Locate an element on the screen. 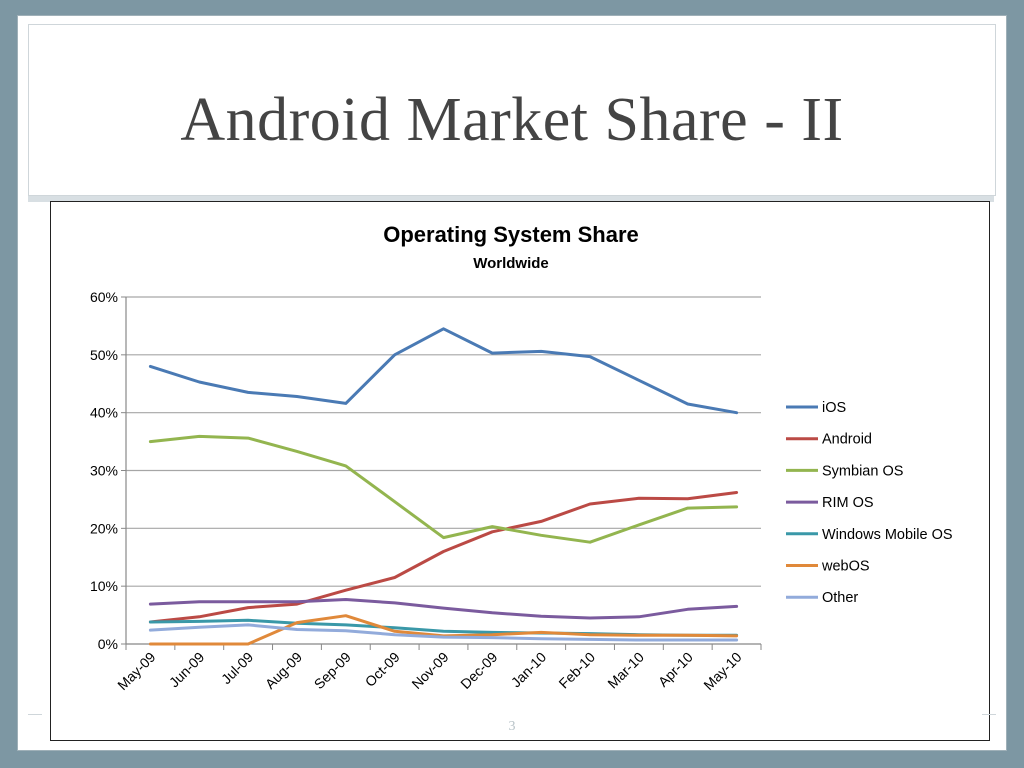 The width and height of the screenshot is (1024, 768). x-tick-label: Apr-10 is located at coordinates (675, 669).